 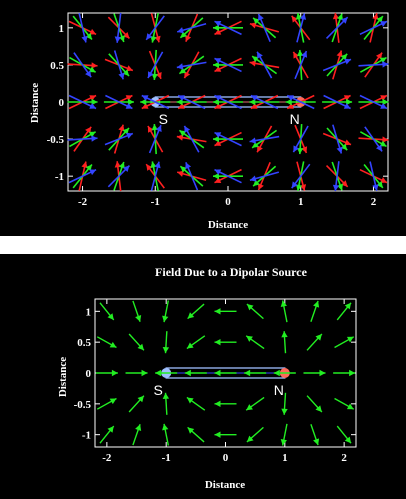 I want to click on y-tick-label: 1, so click(x=89, y=312).